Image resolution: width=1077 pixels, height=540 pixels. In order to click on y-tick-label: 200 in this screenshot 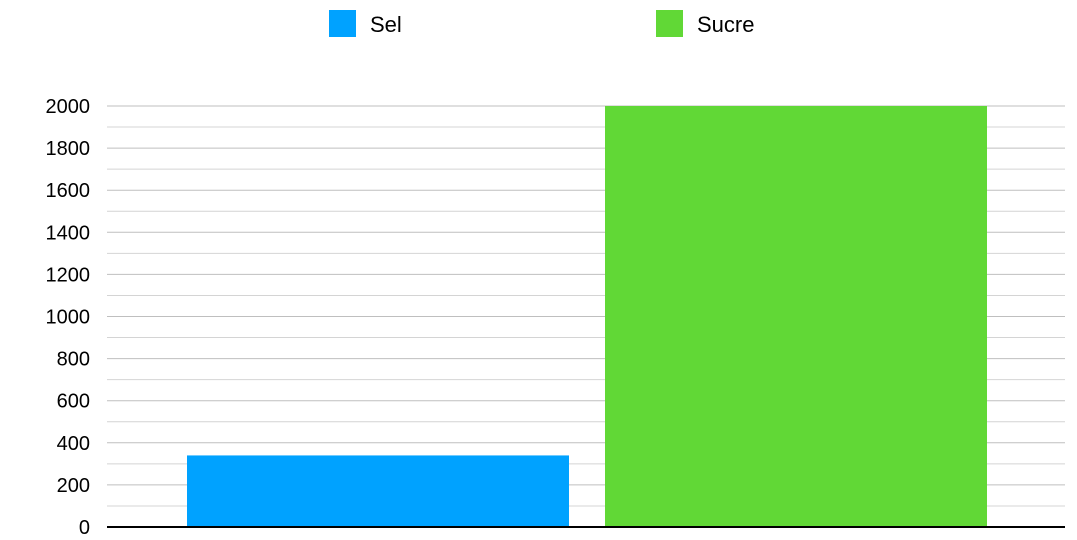, I will do `click(73, 486)`.